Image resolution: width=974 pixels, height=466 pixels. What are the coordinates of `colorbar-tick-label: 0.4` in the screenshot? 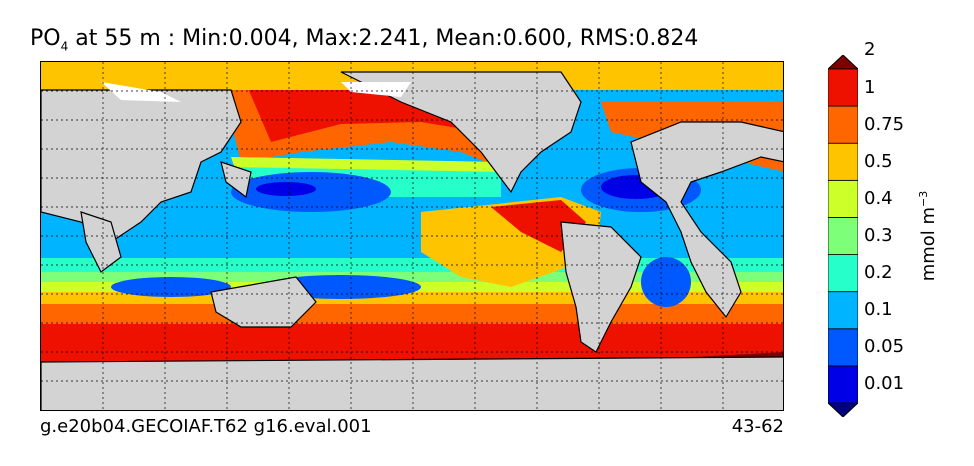 It's located at (878, 198).